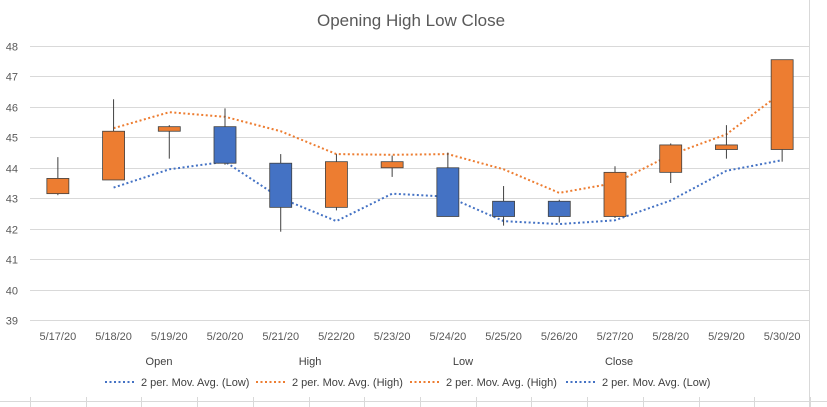 This screenshot has width=827, height=407. What do you see at coordinates (12, 261) in the screenshot?
I see `y-tick-label: 41` at bounding box center [12, 261].